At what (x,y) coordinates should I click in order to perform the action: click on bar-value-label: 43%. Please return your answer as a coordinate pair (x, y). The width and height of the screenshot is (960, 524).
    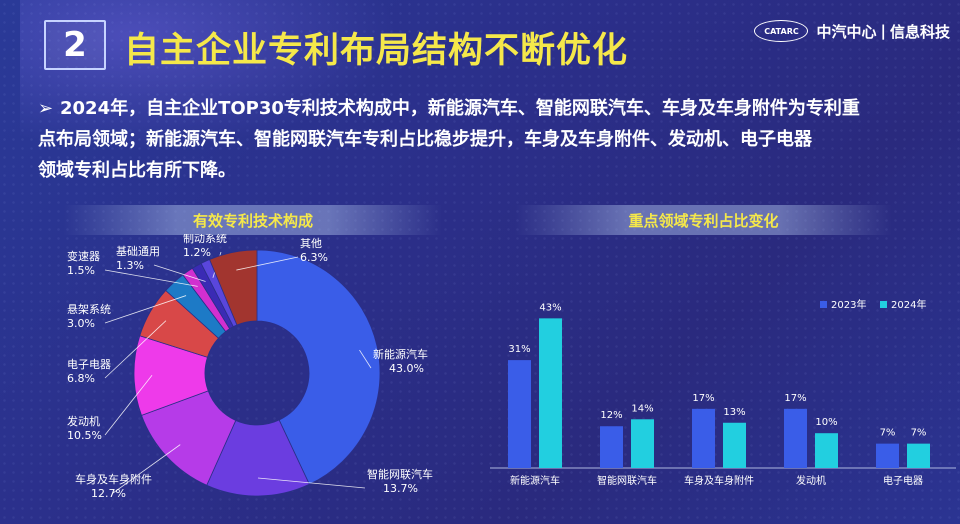
    Looking at the image, I should click on (550, 307).